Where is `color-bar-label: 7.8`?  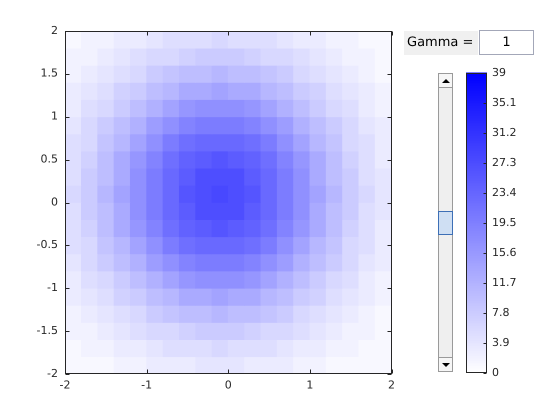
color-bar-label: 7.8 is located at coordinates (501, 312).